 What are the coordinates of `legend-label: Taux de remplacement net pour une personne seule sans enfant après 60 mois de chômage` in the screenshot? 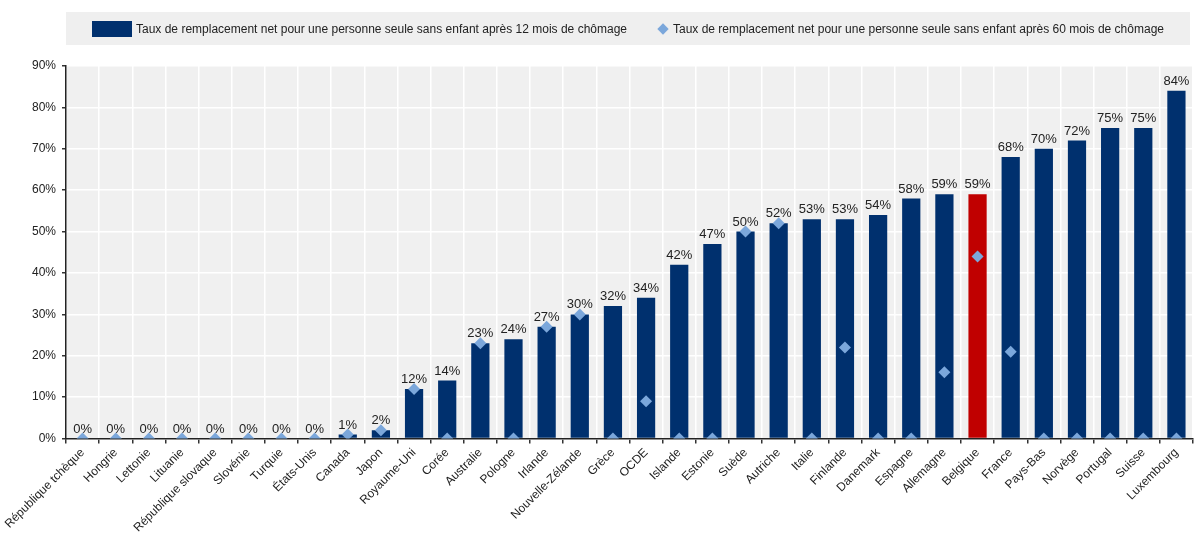 It's located at (918, 28).